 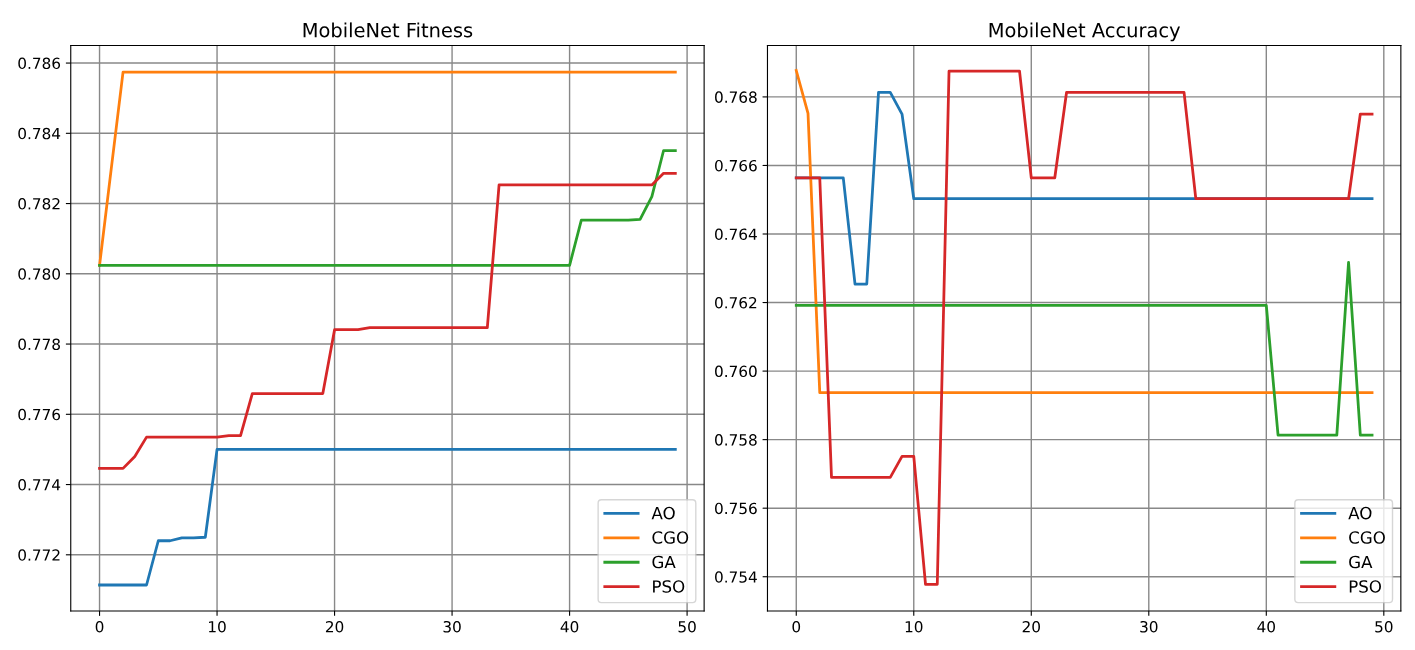 What do you see at coordinates (736, 303) in the screenshot?
I see `y-tick-label: 0.762` at bounding box center [736, 303].